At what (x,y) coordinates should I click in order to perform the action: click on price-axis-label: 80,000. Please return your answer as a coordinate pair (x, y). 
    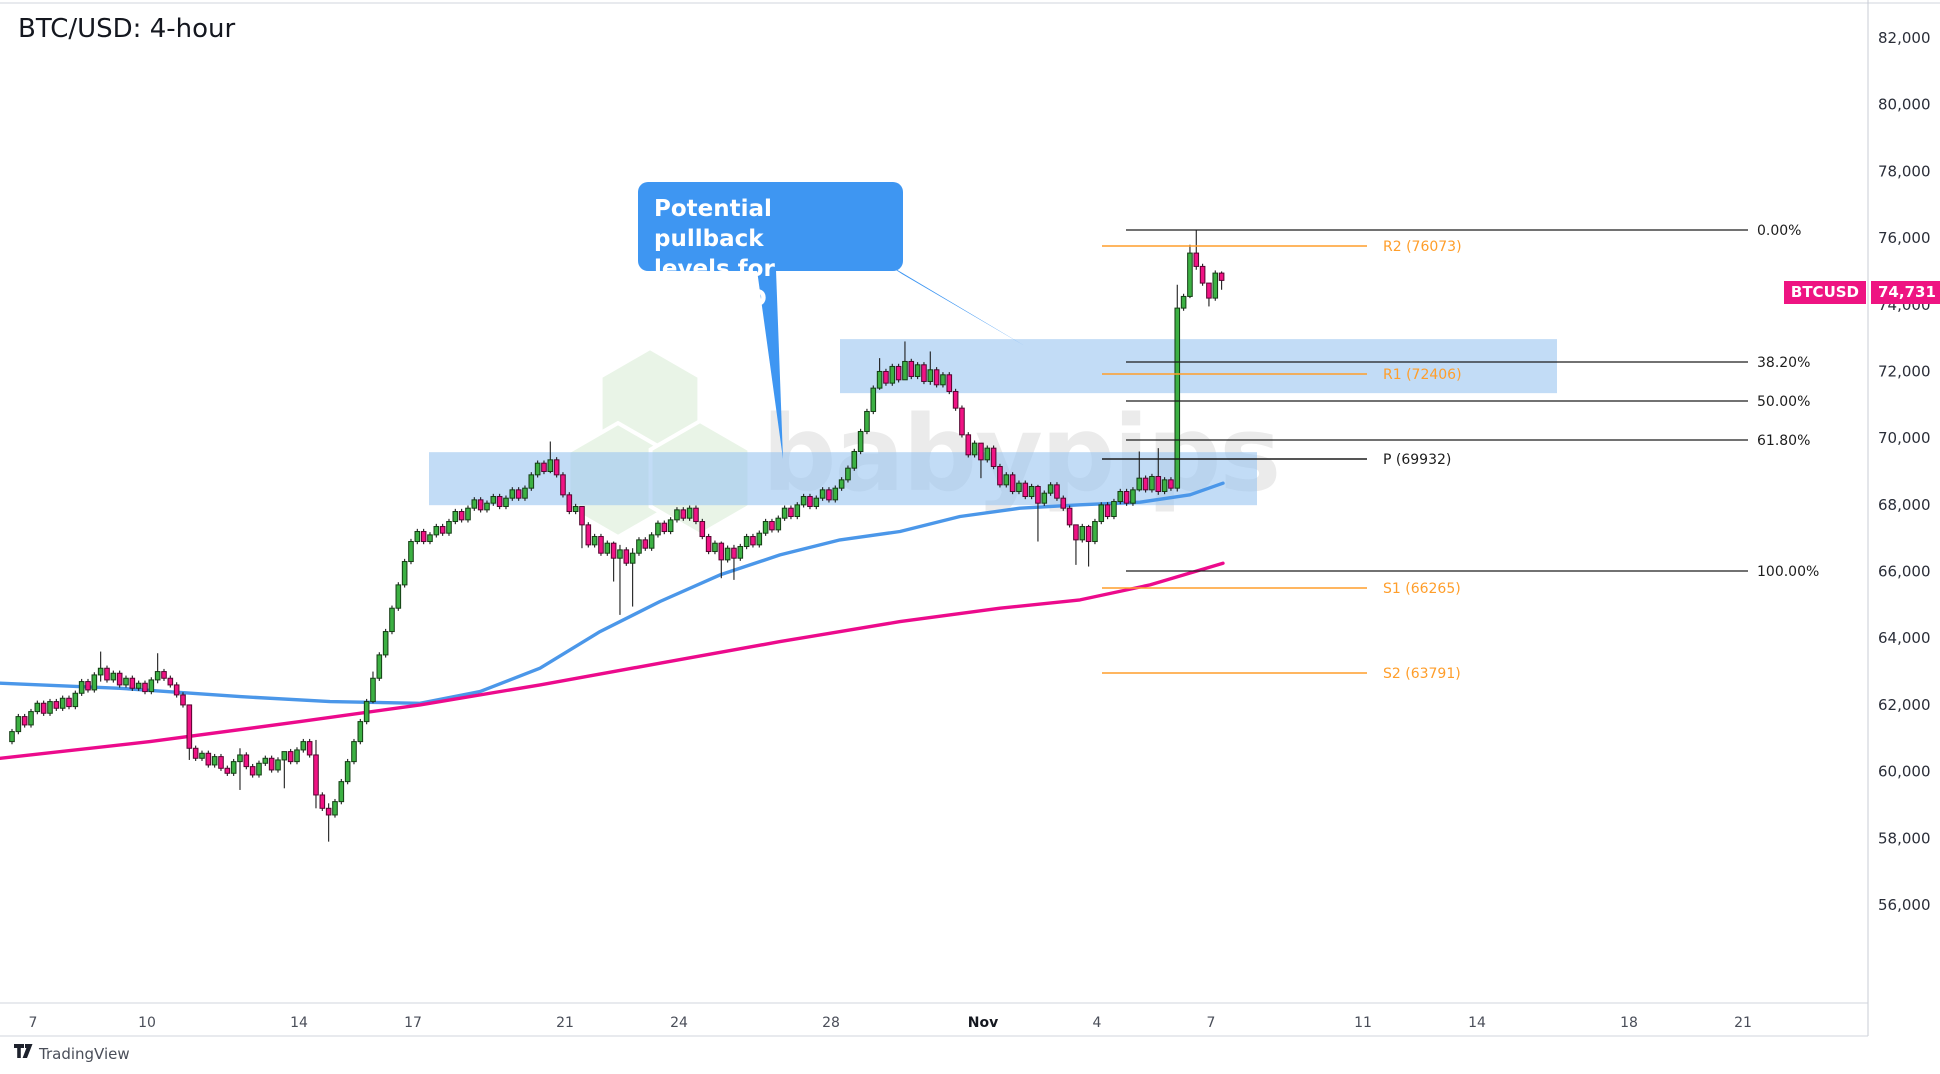
    Looking at the image, I should click on (1904, 105).